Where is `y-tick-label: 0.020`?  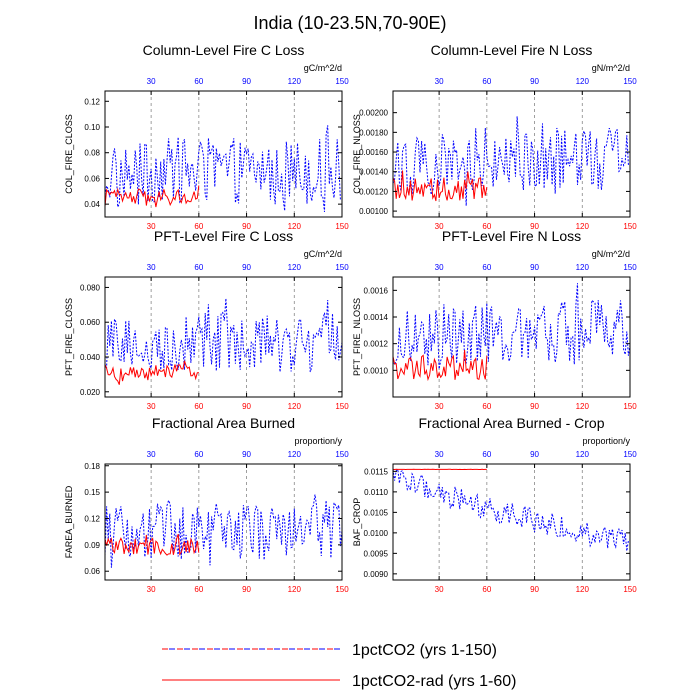
y-tick-label: 0.020 is located at coordinates (90, 392).